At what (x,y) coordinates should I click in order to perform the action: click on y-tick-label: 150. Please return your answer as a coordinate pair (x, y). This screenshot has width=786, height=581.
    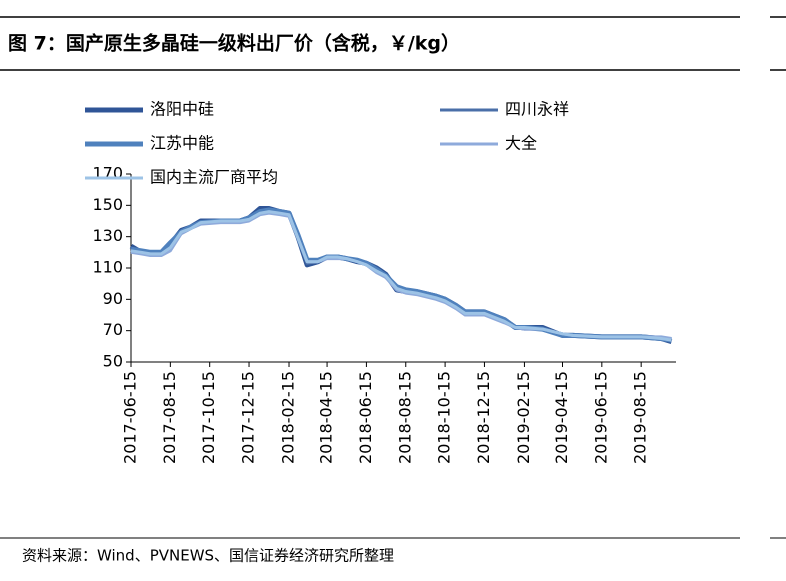
    Looking at the image, I should click on (107, 204).